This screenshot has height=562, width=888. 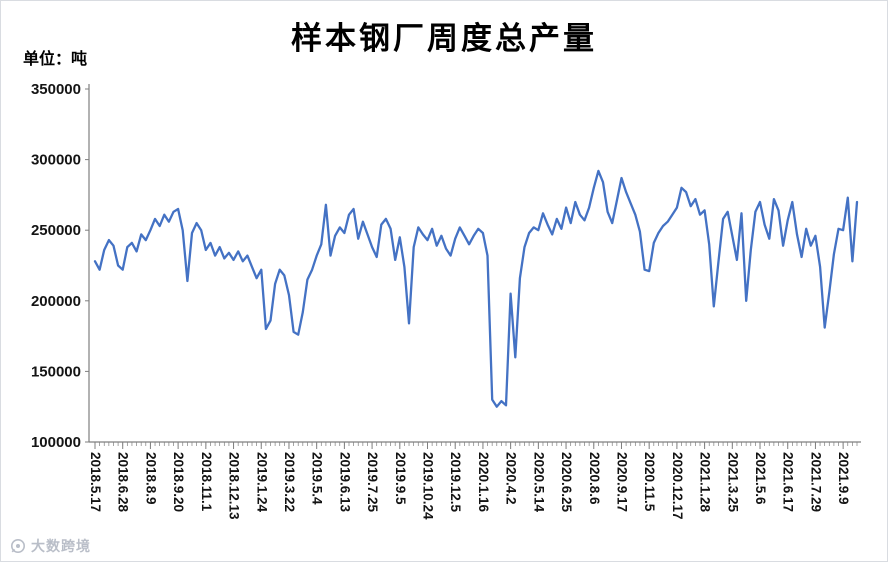 What do you see at coordinates (444, 38) in the screenshot?
I see `chart-title: 样本钢厂周度总产量` at bounding box center [444, 38].